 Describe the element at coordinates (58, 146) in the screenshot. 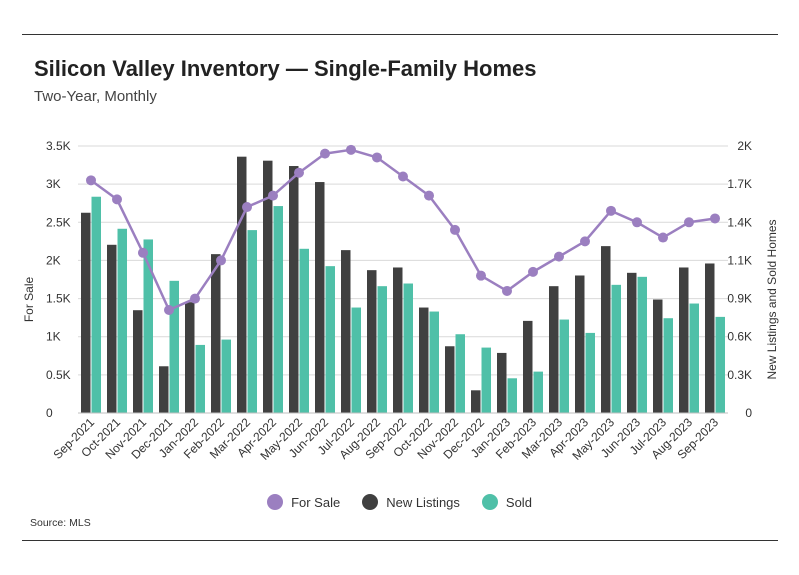

I see `y-left-tick-label: 3.5K` at that location.